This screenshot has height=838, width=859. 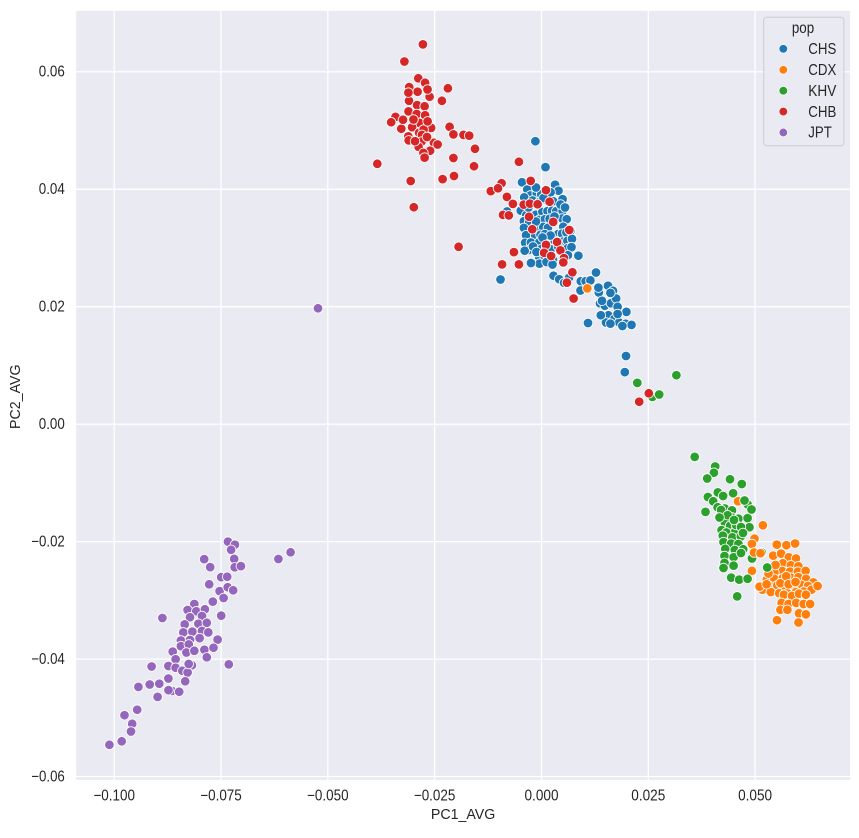 I want to click on svg-text: −0.050, so click(x=328, y=796).